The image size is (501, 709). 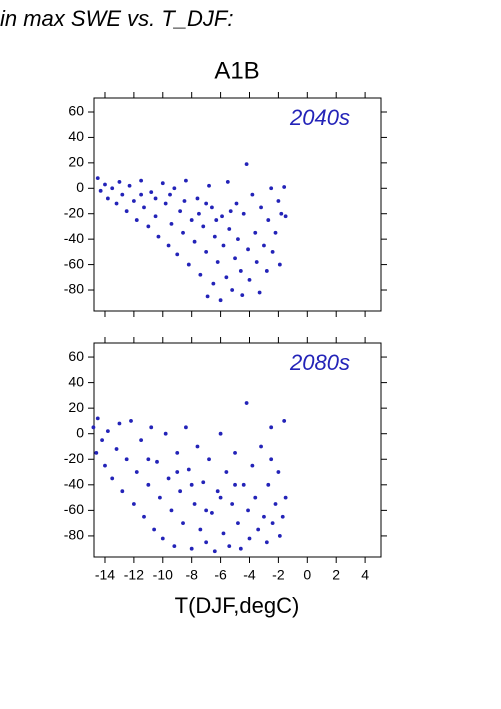 What do you see at coordinates (80, 432) in the screenshot?
I see `y-tick-label: 0` at bounding box center [80, 432].